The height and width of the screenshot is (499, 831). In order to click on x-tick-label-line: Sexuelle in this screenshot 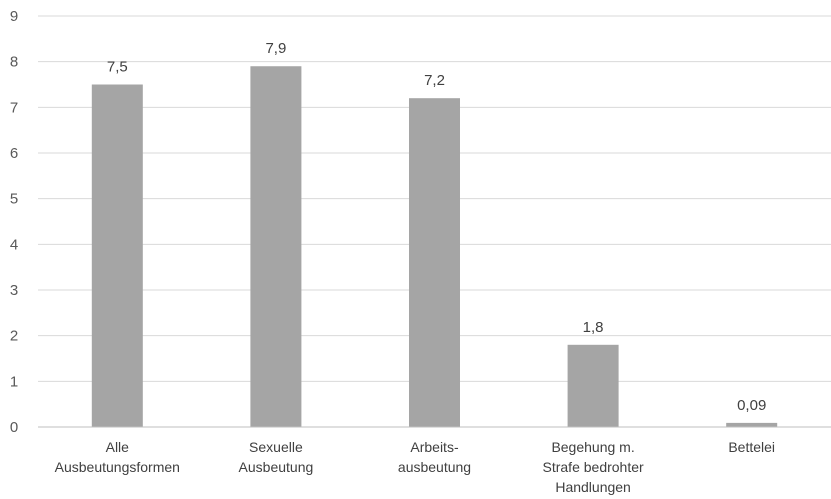, I will do `click(276, 447)`.